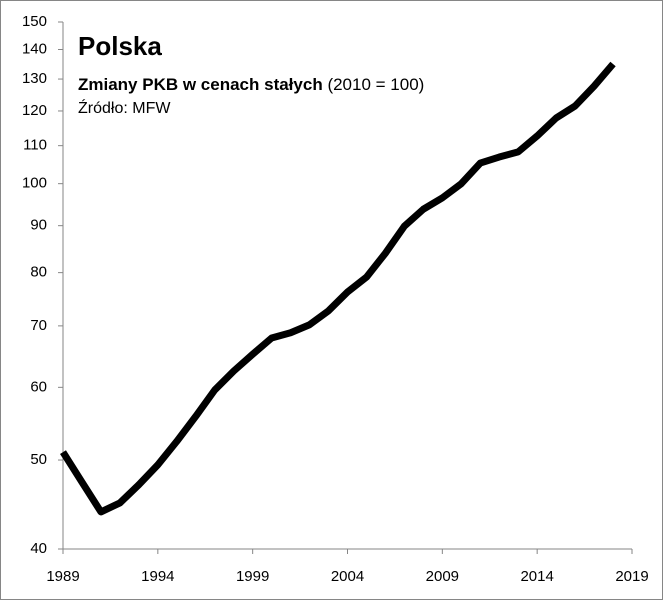  Describe the element at coordinates (536, 576) in the screenshot. I see `x-tick-label: 2014` at that location.